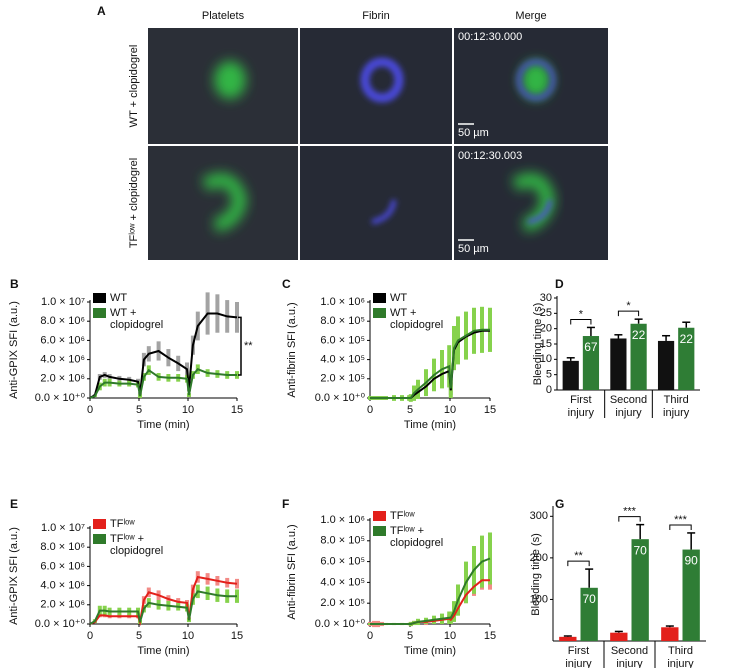 This screenshot has height=668, width=750. What do you see at coordinates (591, 347) in the screenshot?
I see `bar-n-label: 67` at bounding box center [591, 347].